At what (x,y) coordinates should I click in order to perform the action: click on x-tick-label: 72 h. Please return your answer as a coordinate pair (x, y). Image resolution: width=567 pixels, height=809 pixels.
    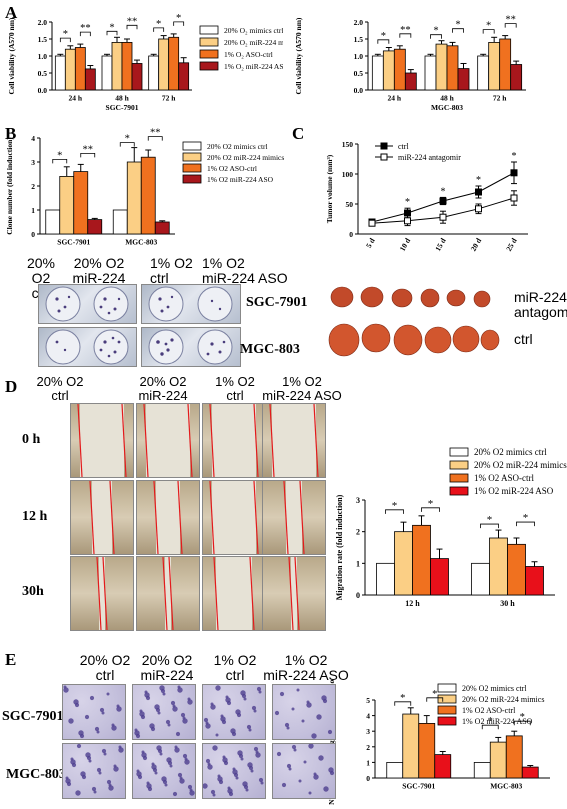
    Looking at the image, I should click on (500, 98).